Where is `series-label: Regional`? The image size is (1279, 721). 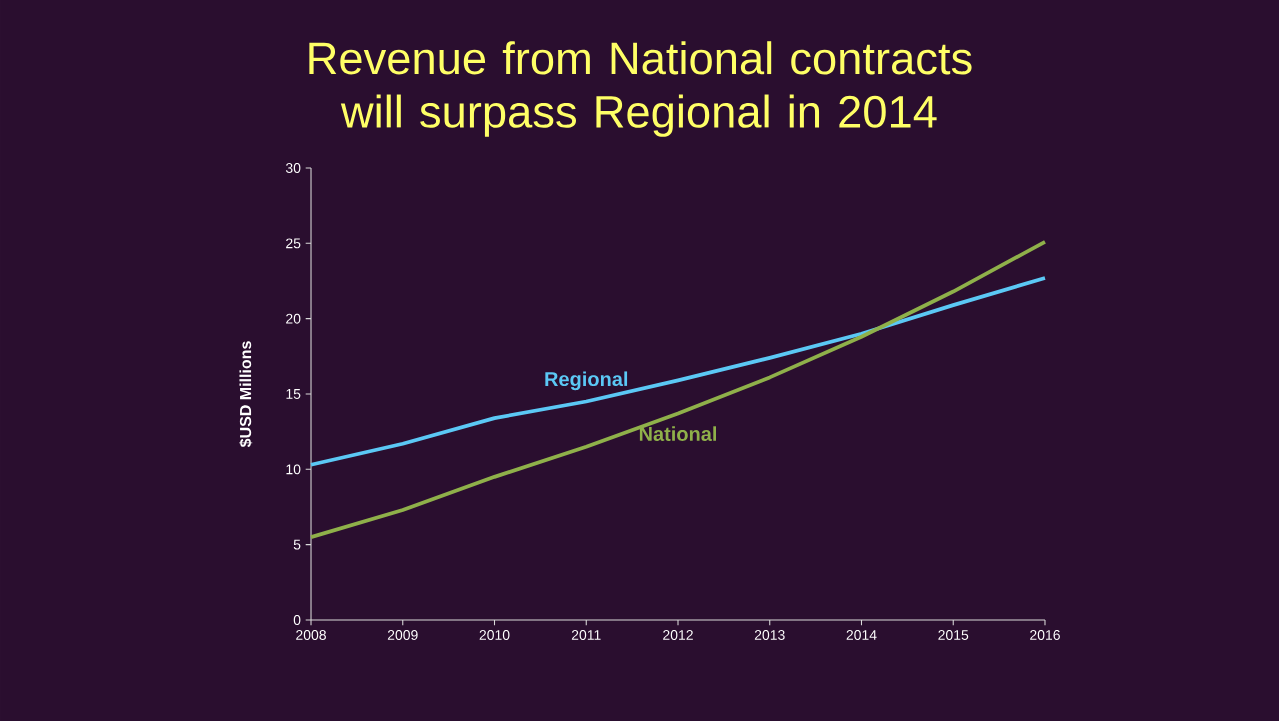
series-label: Regional is located at coordinates (586, 381).